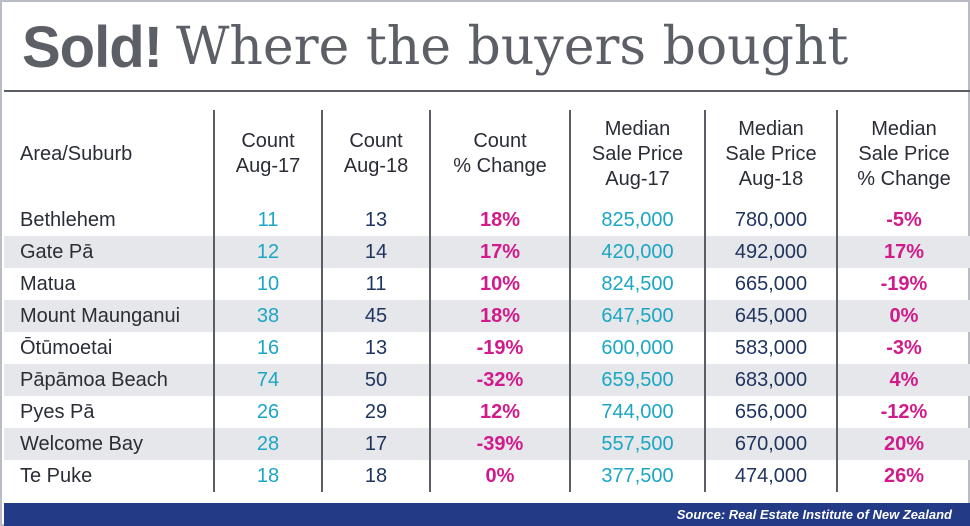 The width and height of the screenshot is (970, 526). Describe the element at coordinates (637, 217) in the screenshot. I see `price-aug17-cell: 825,000` at that location.